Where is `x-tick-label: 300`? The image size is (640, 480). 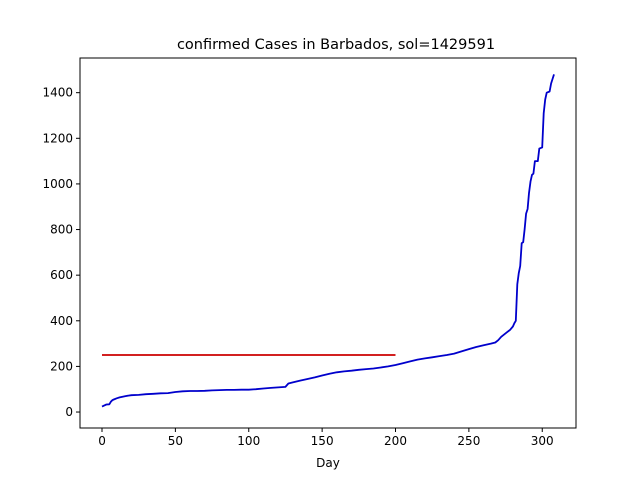 x-tick-label: 300 is located at coordinates (542, 441).